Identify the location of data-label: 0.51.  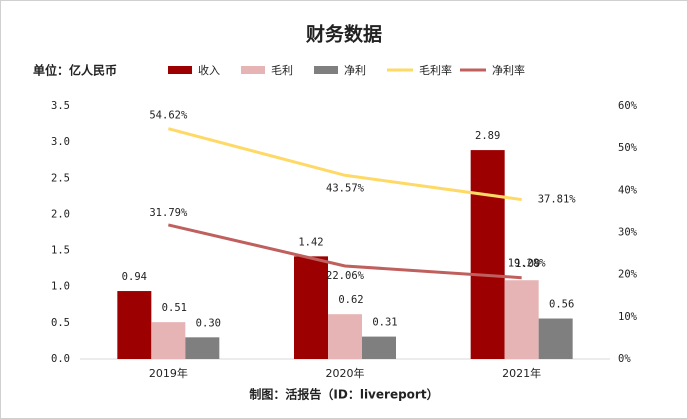
(174, 308).